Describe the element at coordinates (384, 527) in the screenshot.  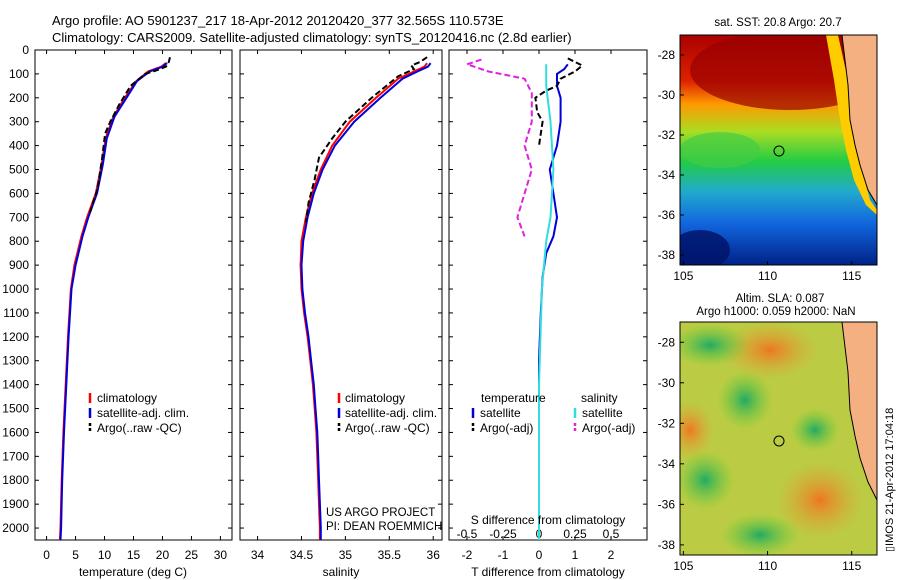
I see `credit-line-2: PI: DEAN ROEMMICH` at that location.